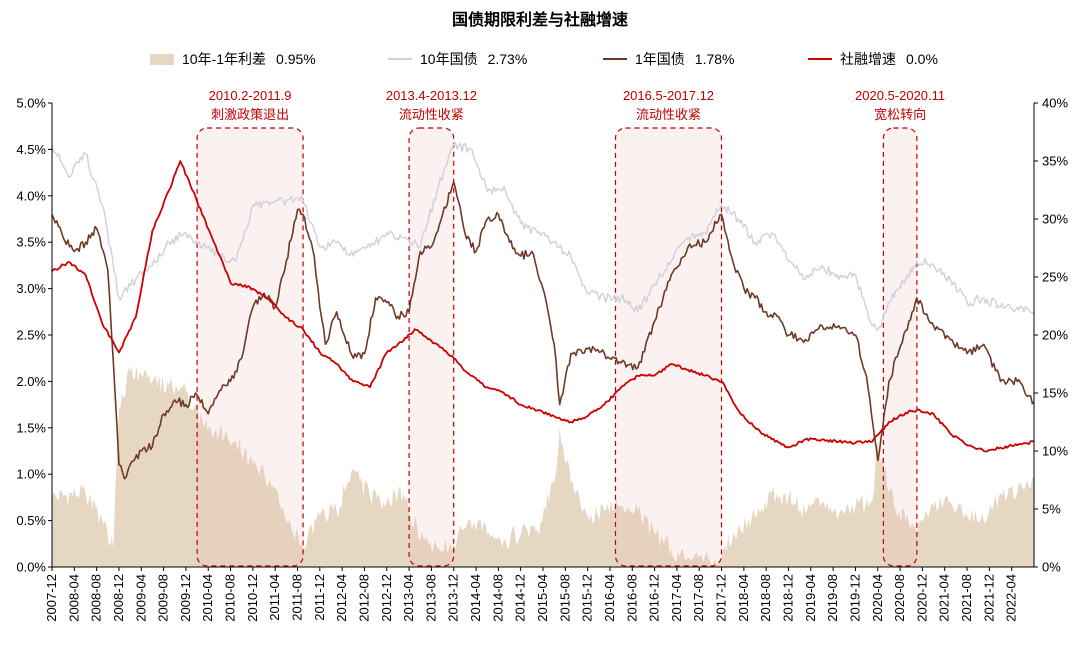 This screenshot has height=663, width=1080. What do you see at coordinates (31, 195) in the screenshot?
I see `y-tick-label: 4.0%` at bounding box center [31, 195].